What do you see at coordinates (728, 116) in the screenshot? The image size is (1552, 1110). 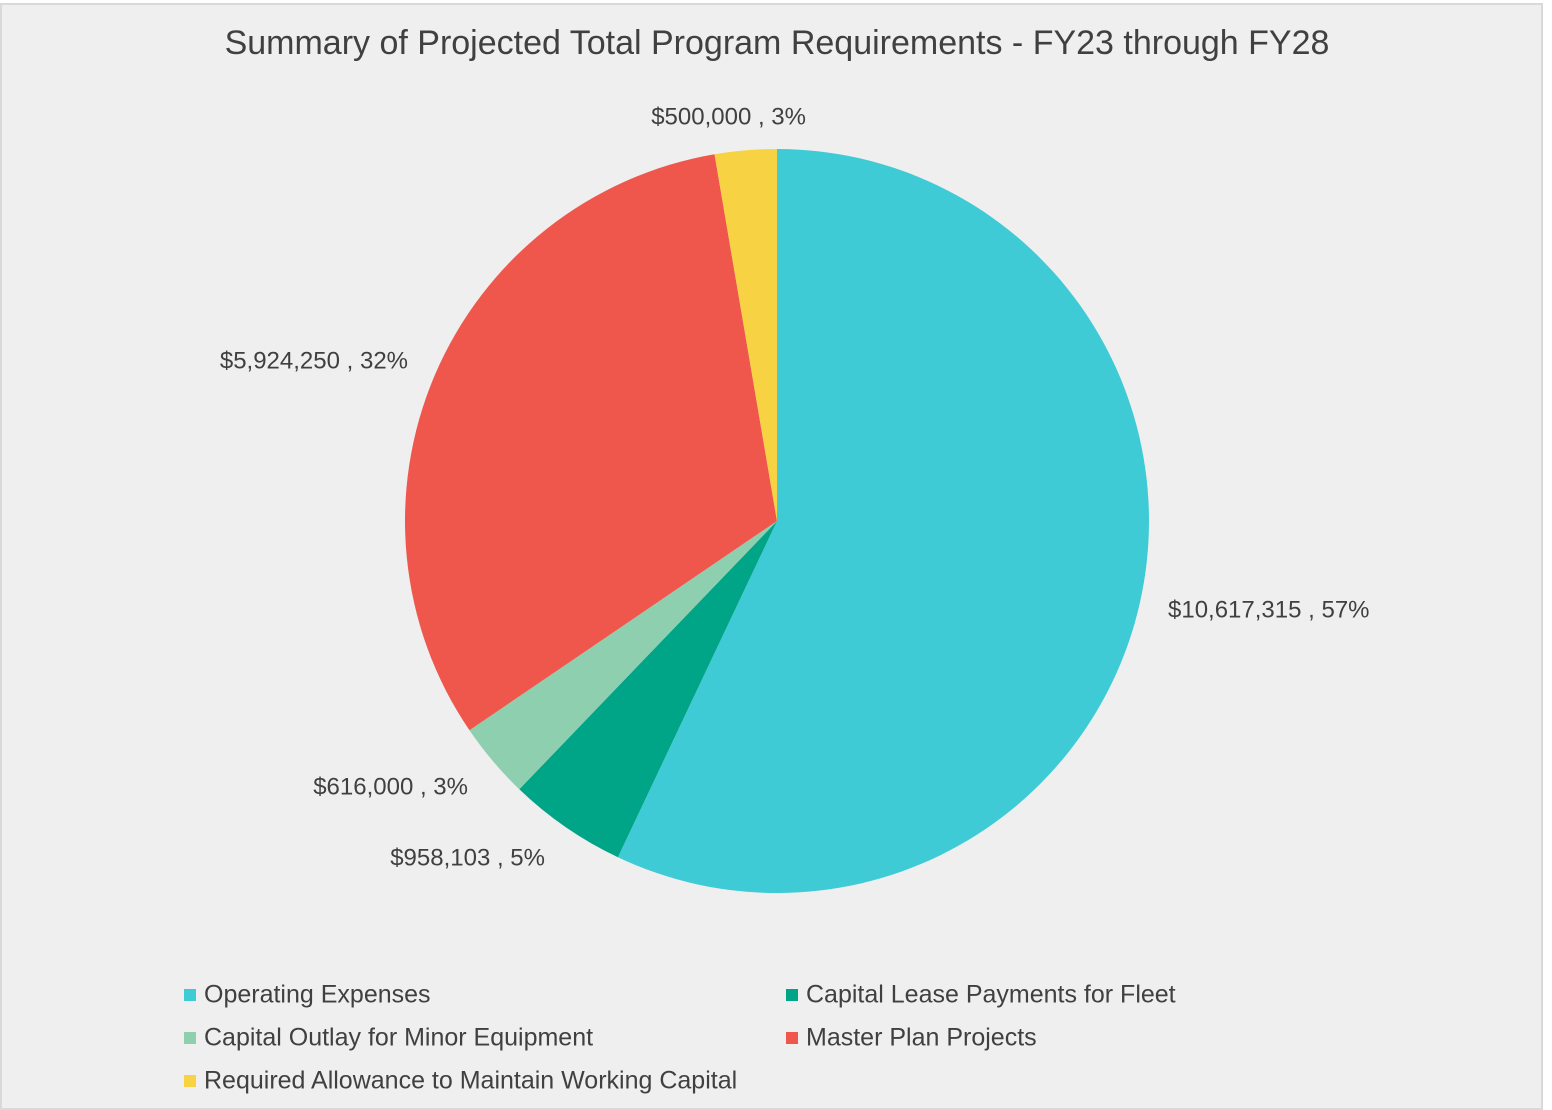 I see `data-label: $500,000 , 3%` at bounding box center [728, 116].